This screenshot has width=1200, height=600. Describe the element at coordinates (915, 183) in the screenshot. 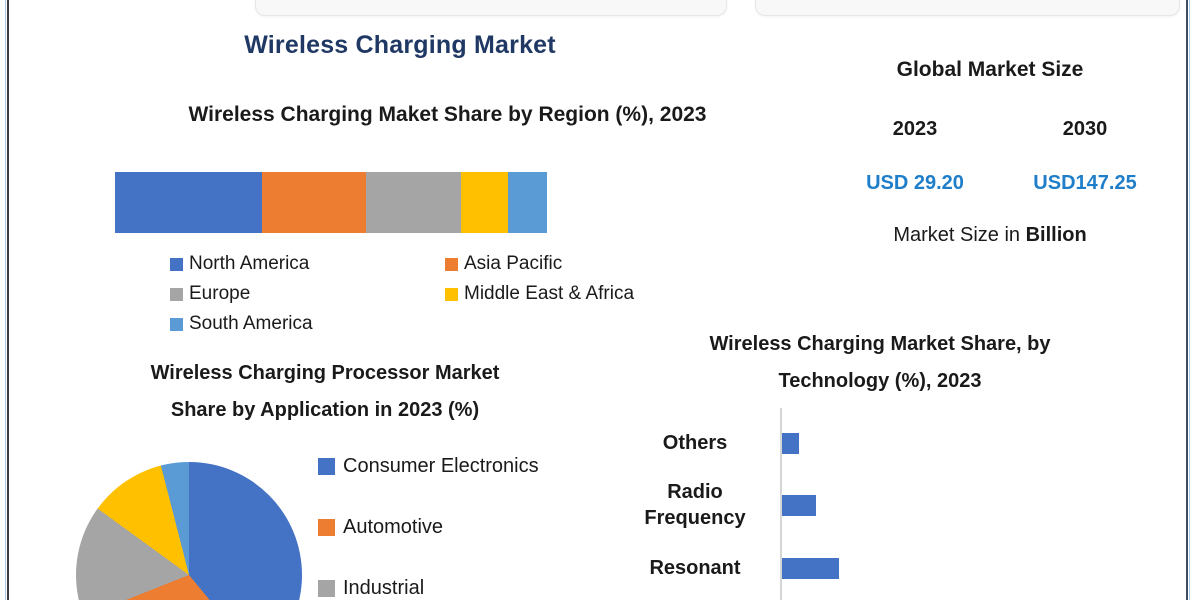

I see `market-size-value-2023: USD 29.20` at that location.